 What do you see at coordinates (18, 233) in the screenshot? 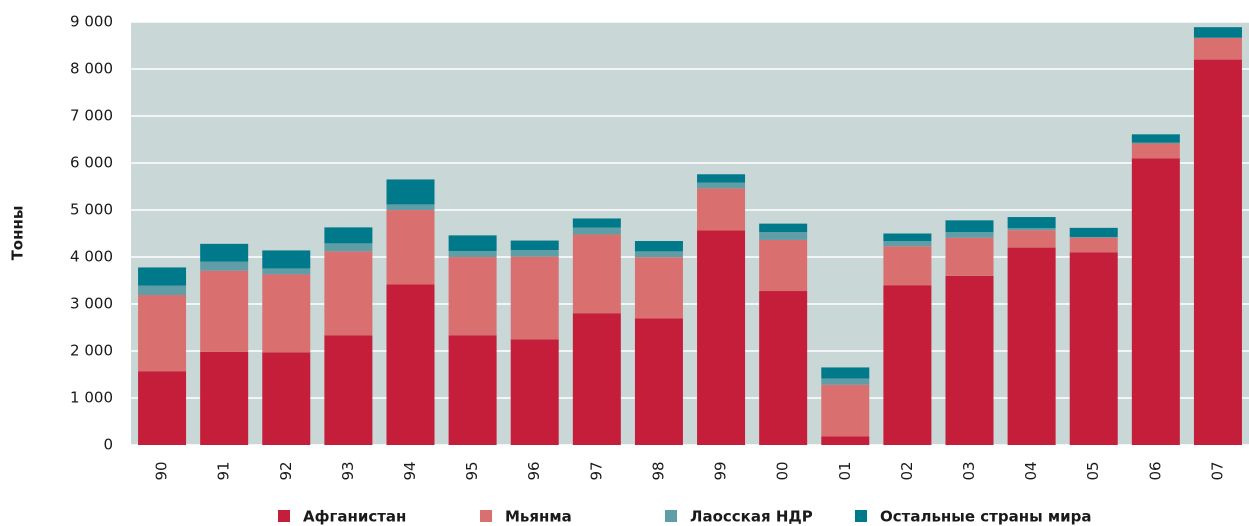
I see `y-axis-label: Тонны` at bounding box center [18, 233].